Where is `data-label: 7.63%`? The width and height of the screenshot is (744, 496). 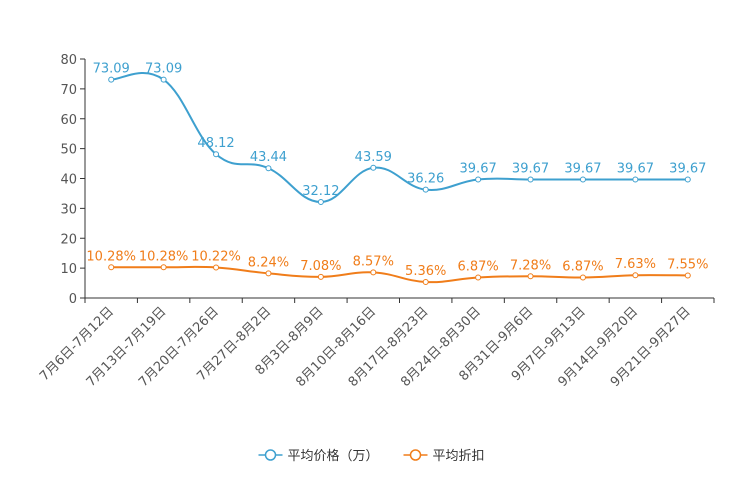
data-label: 7.63% is located at coordinates (635, 264).